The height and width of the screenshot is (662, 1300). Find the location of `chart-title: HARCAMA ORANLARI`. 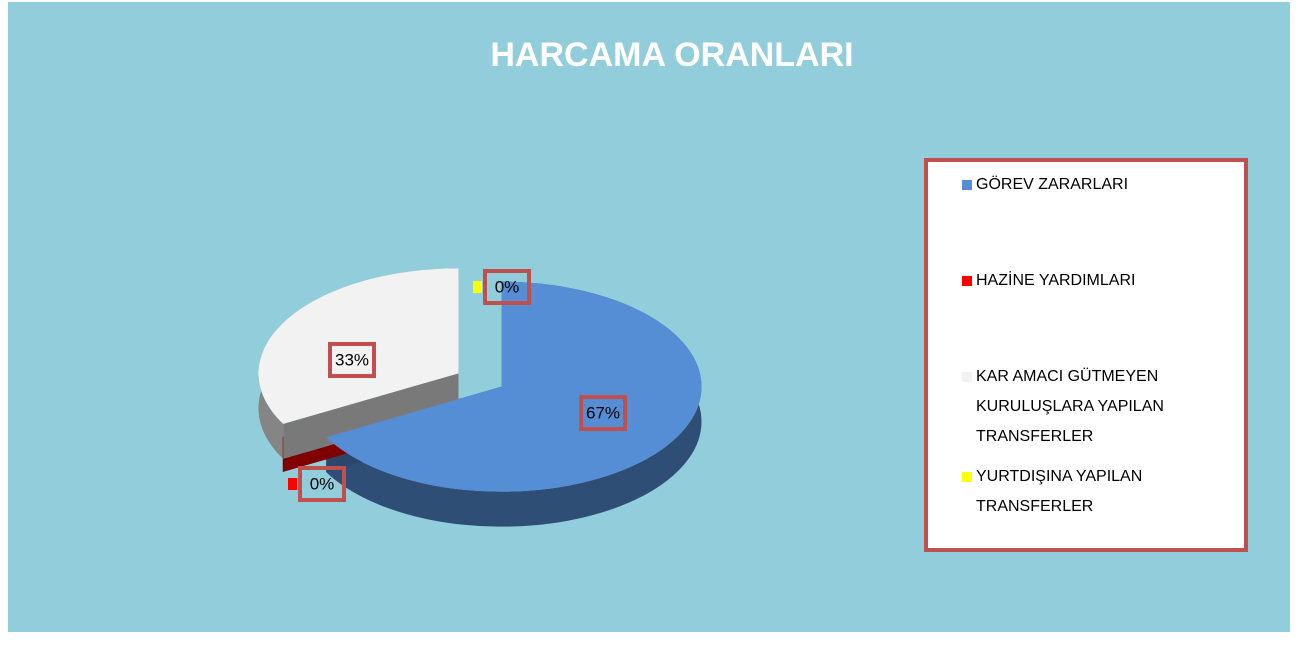

chart-title: HARCAMA ORANLARI is located at coordinates (671, 55).